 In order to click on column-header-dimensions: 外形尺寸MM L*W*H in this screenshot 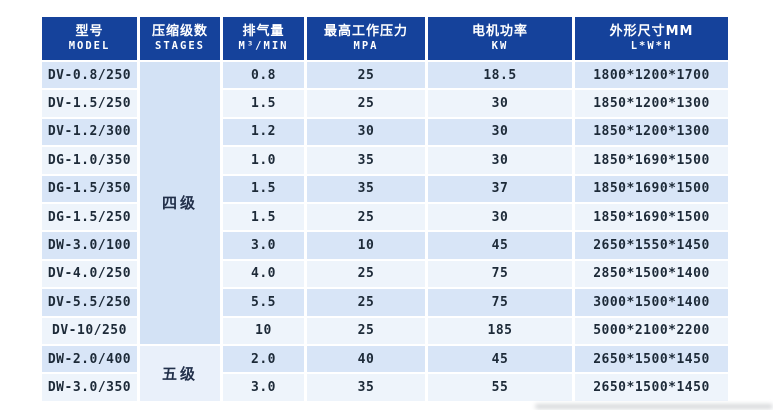, I will do `click(651, 38)`.